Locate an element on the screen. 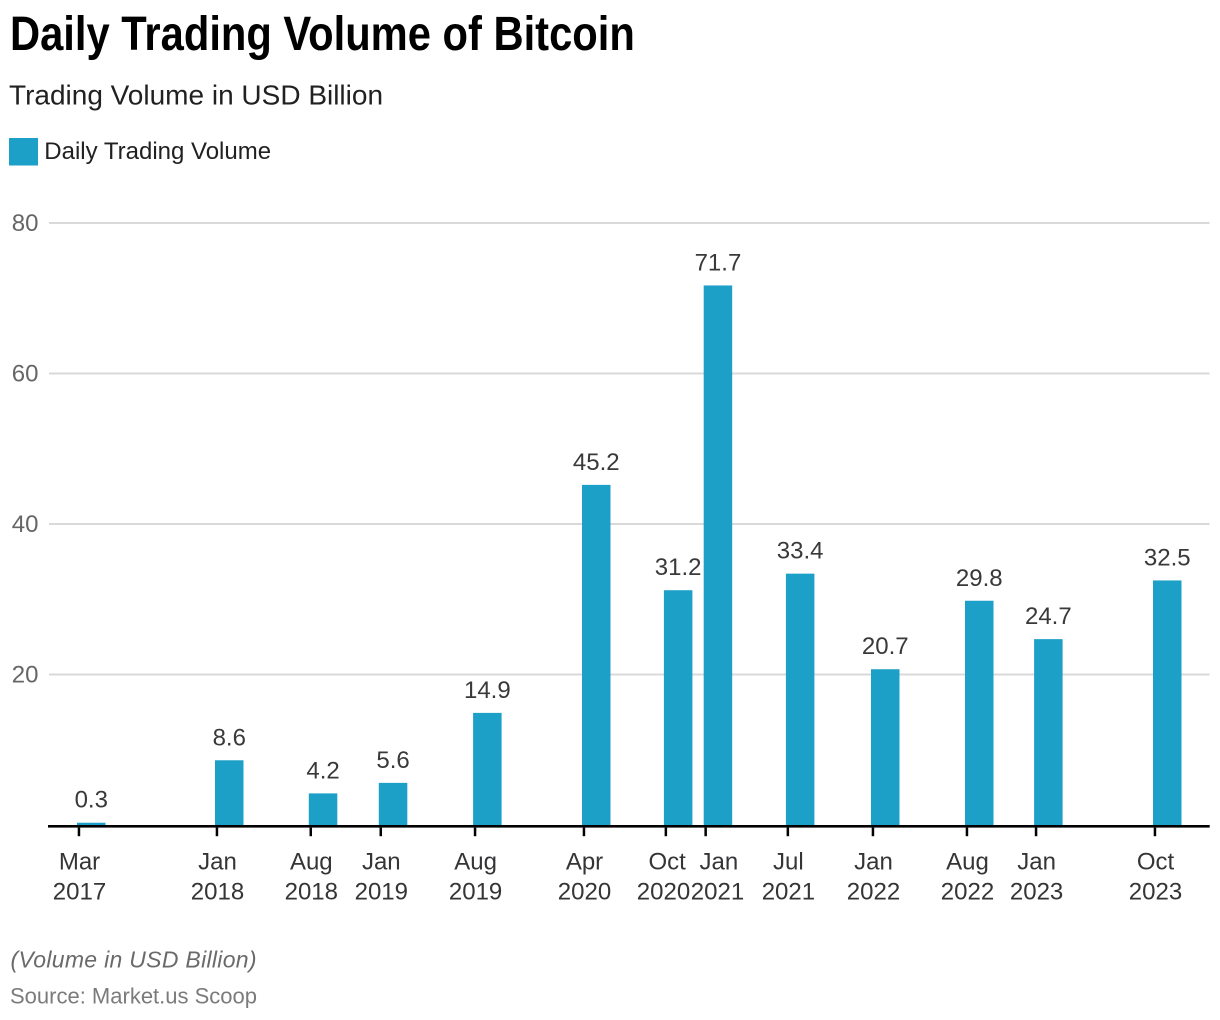 The width and height of the screenshot is (1220, 1020). svg-text: (Volume in USD Billion) is located at coordinates (134, 960).